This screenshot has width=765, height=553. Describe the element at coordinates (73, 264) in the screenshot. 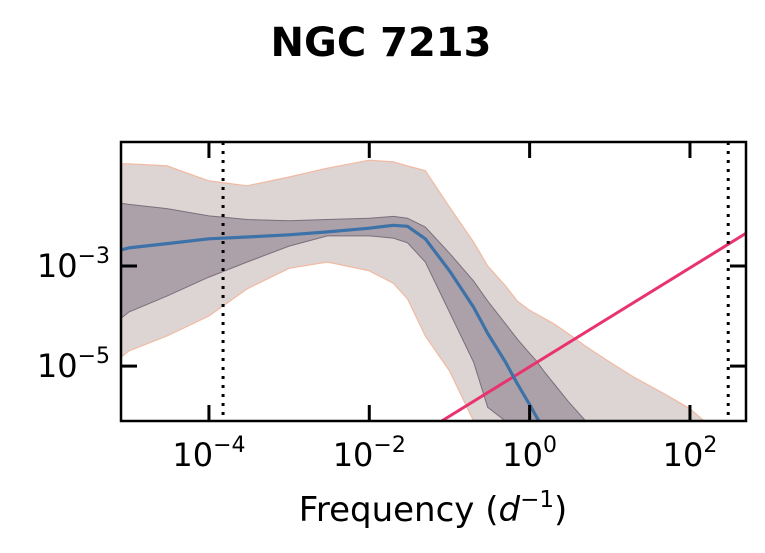

I see `y-tick-label-0: 10⁻³` at that location.